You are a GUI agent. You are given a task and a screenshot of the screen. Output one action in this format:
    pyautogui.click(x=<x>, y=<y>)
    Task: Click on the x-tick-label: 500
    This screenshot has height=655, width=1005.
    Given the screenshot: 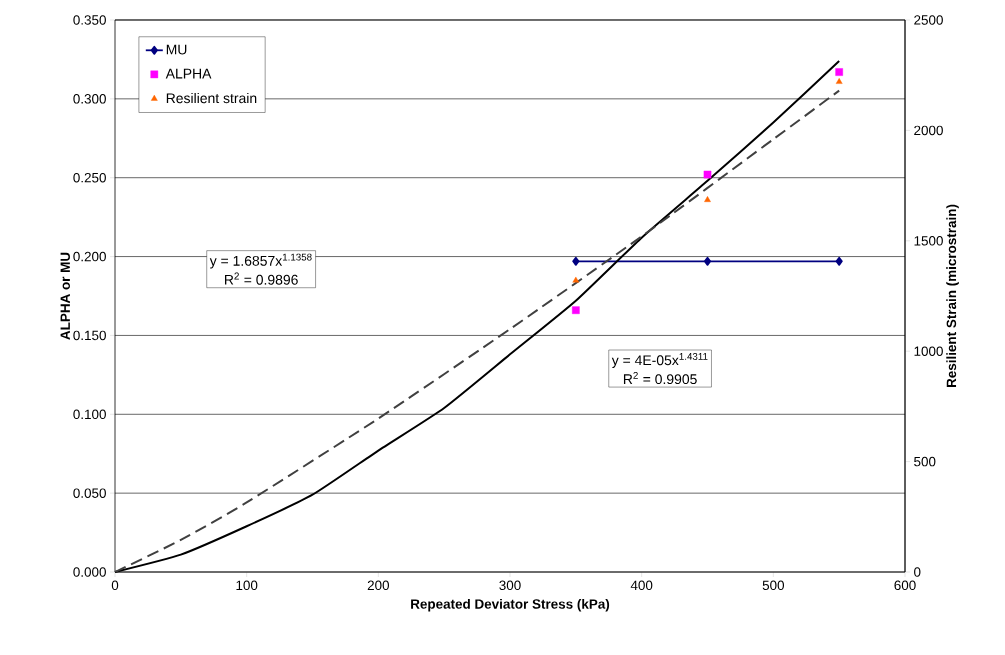 What is the action you would take?
    pyautogui.click(x=773, y=585)
    